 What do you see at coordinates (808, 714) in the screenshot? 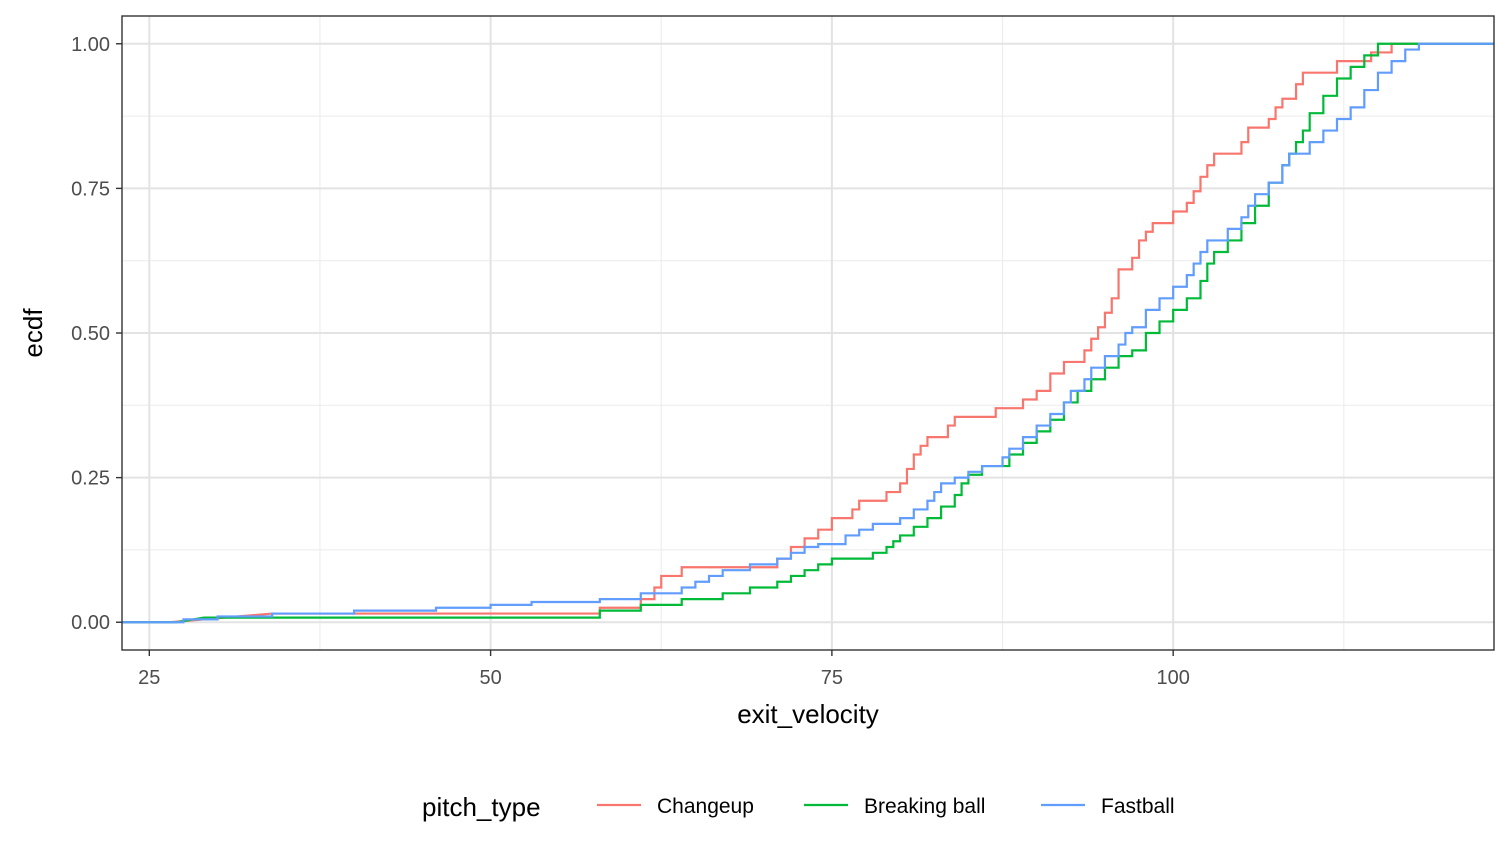
I see `x-axis-title: exit_velocity` at bounding box center [808, 714].